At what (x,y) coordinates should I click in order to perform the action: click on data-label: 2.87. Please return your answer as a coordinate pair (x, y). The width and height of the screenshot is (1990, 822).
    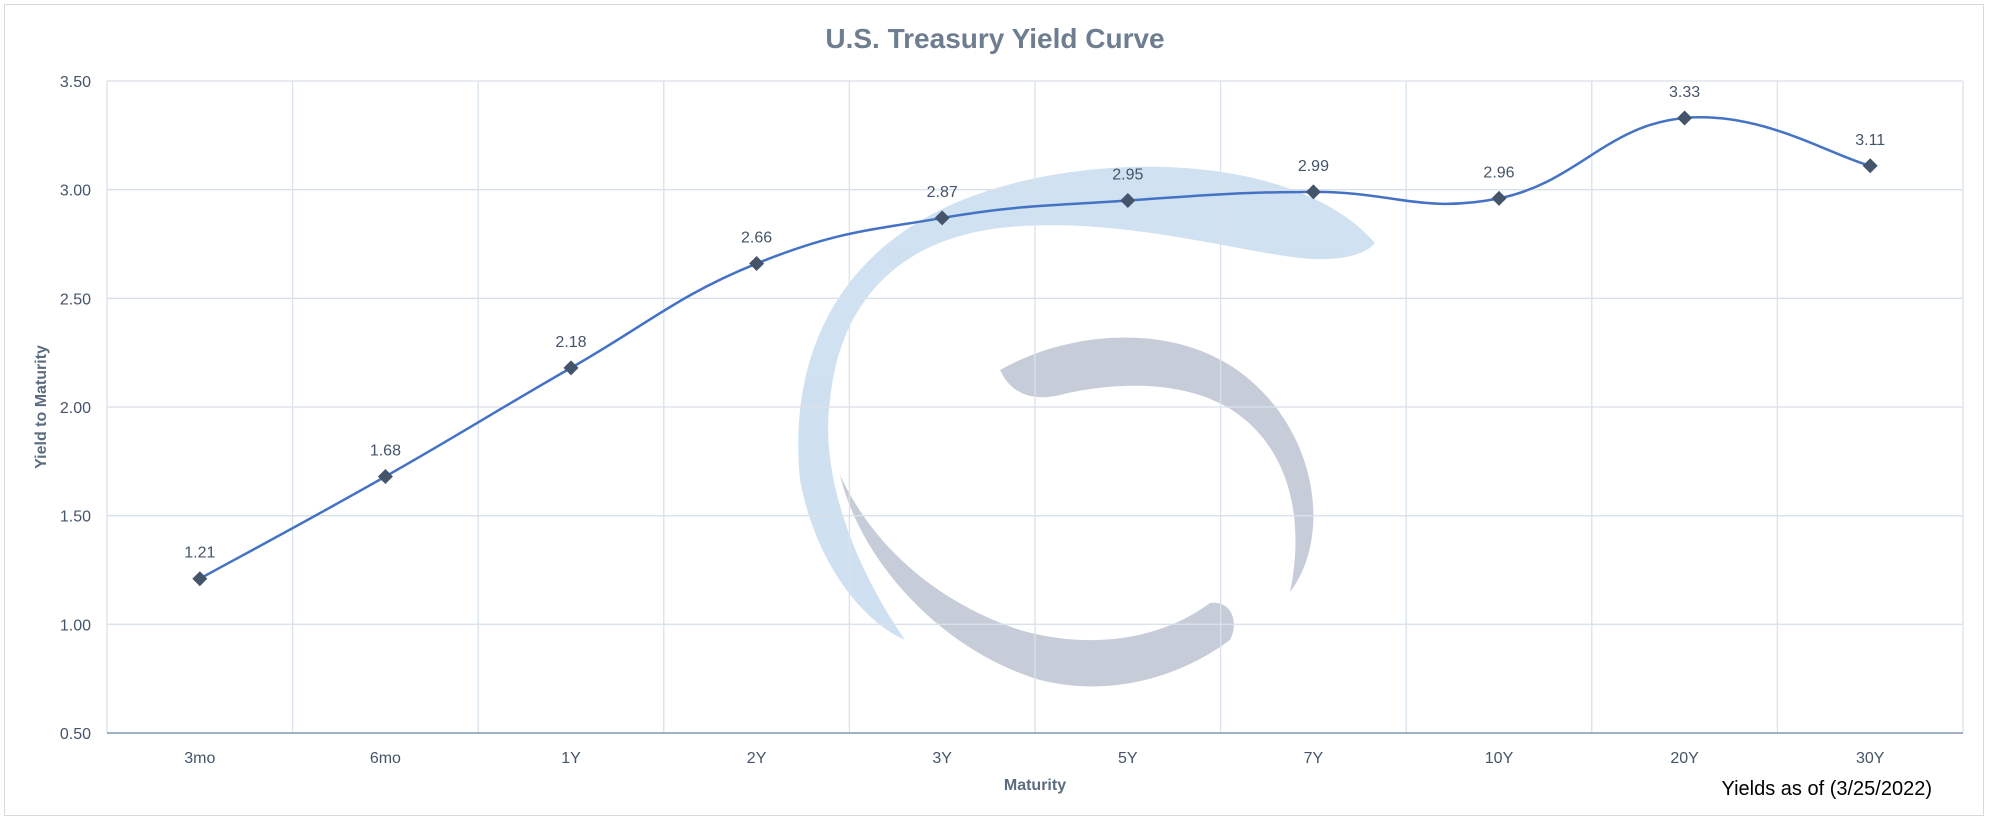
    Looking at the image, I should click on (942, 192).